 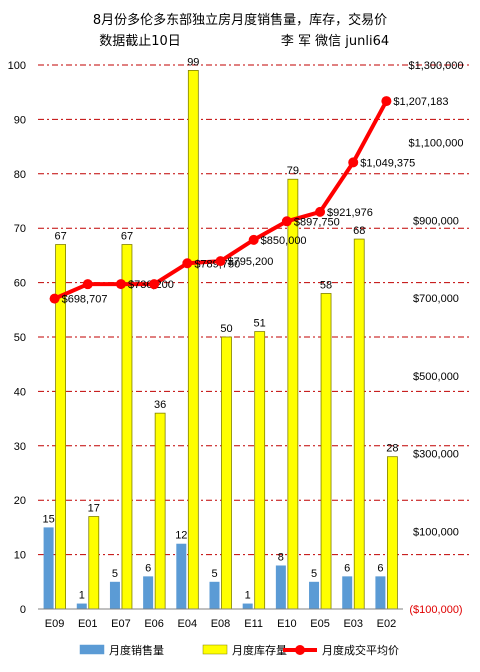 I want to click on legend-stock-swatch, so click(x=215, y=649).